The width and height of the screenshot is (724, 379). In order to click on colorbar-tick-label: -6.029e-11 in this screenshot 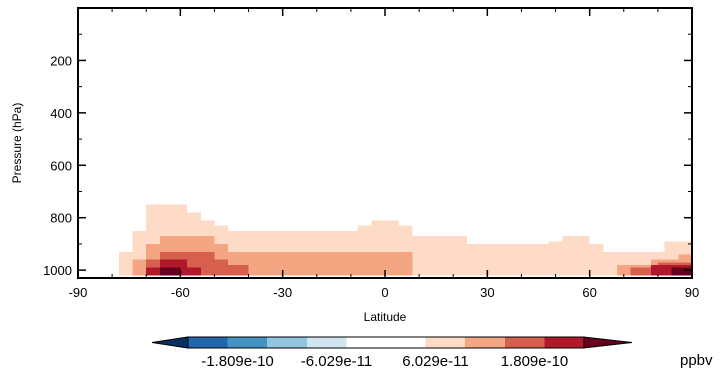, I will do `click(336, 361)`.